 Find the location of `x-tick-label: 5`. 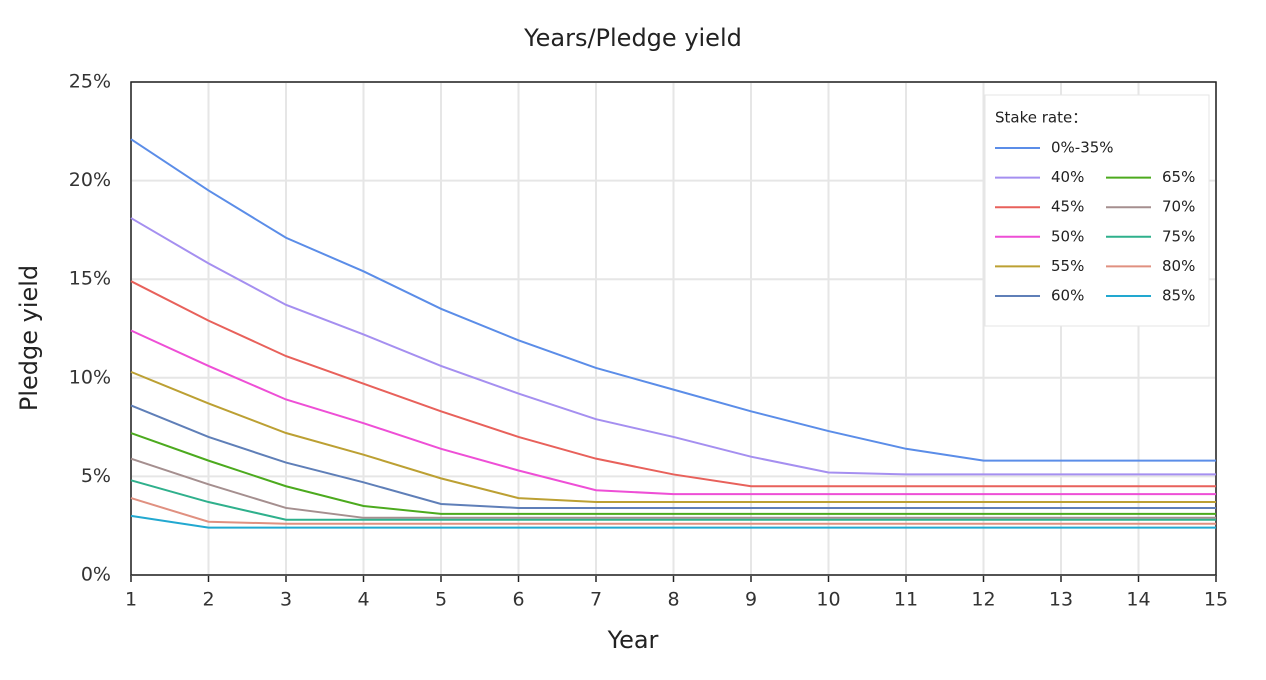

x-tick-label: 5 is located at coordinates (441, 600).